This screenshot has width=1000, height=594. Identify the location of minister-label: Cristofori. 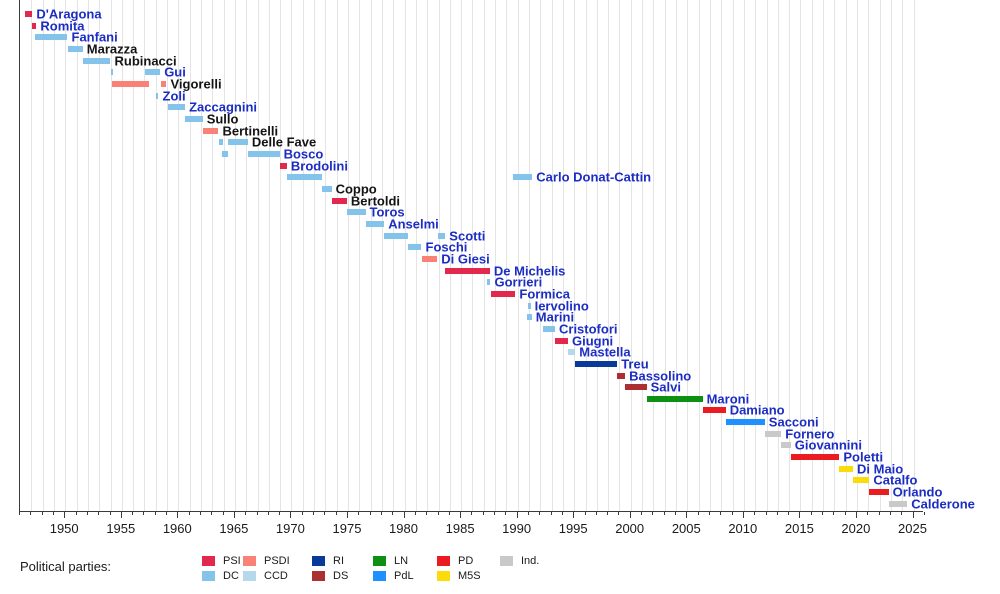
(588, 329).